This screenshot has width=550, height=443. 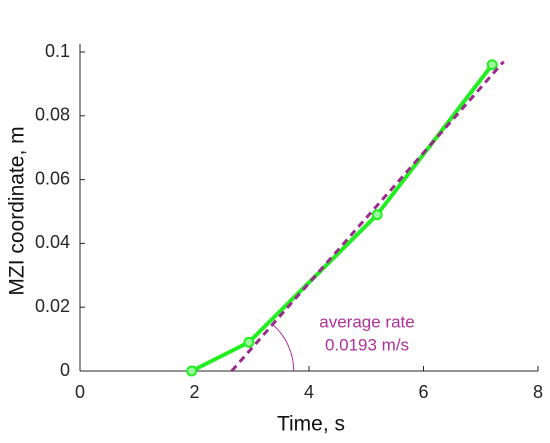 What do you see at coordinates (311, 424) in the screenshot?
I see `x-axis-label: Time, s` at bounding box center [311, 424].